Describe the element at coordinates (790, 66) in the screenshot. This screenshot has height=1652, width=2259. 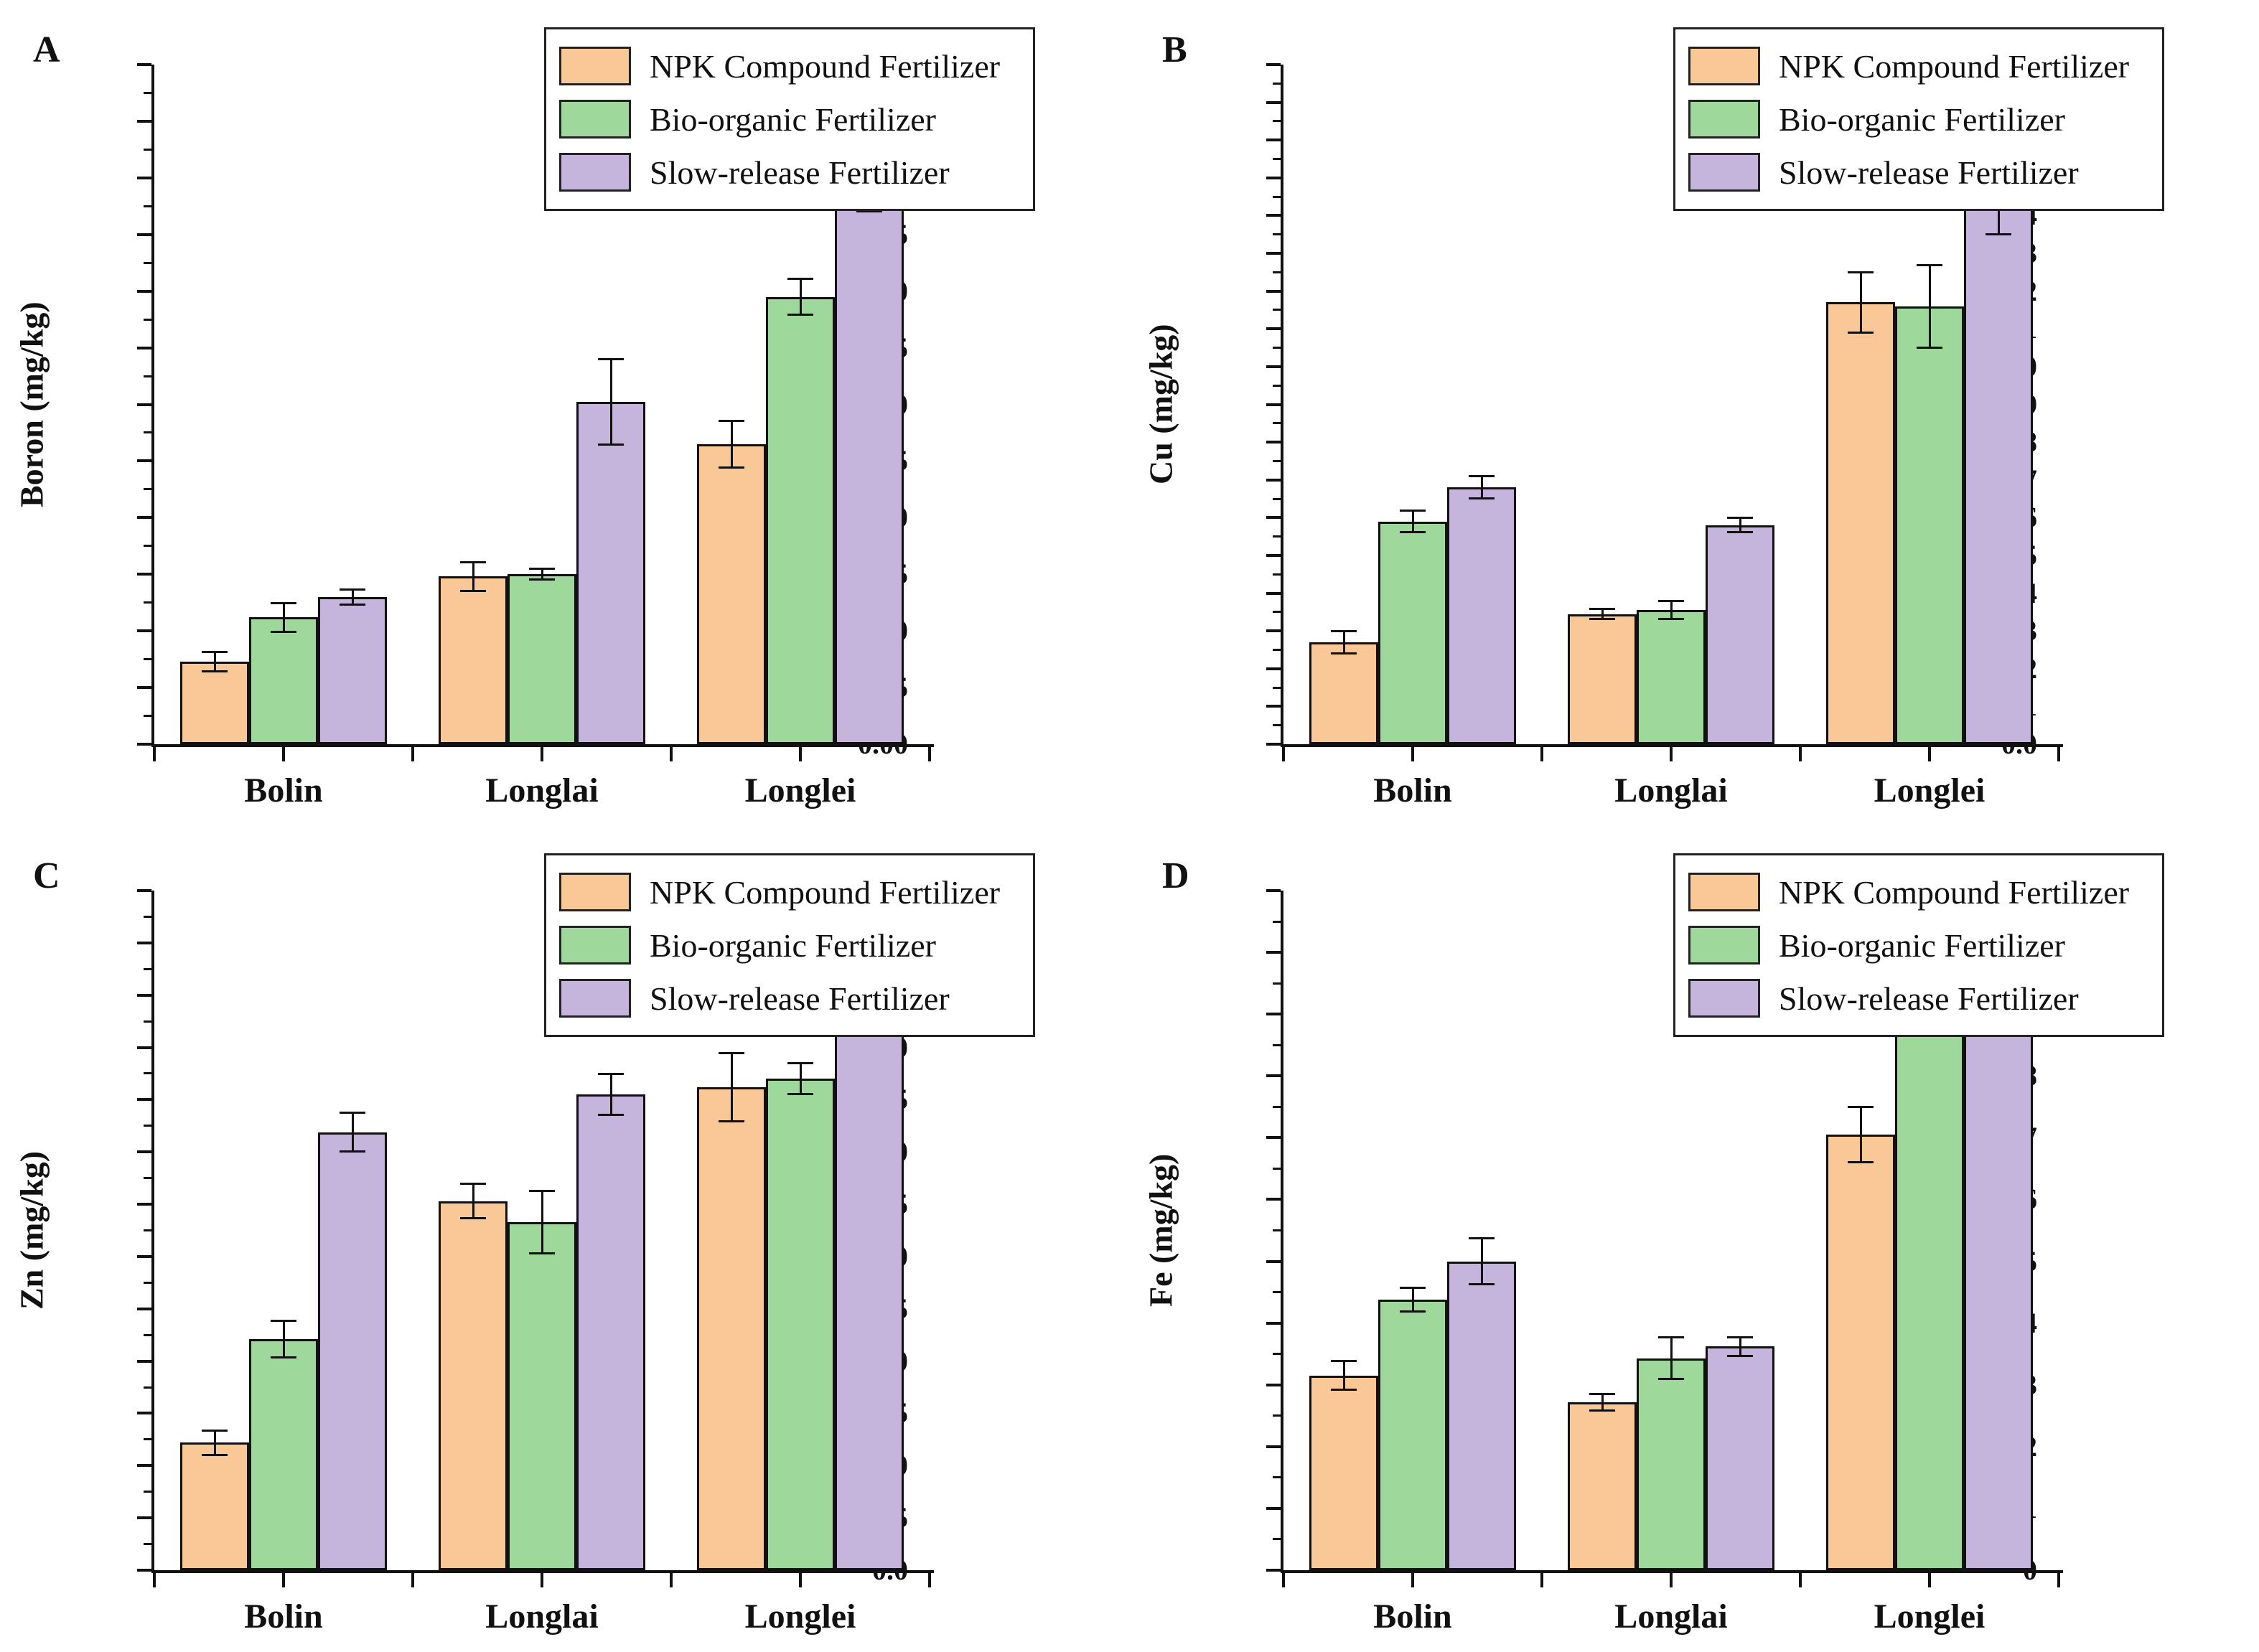
I see `legend-item: NPK Compound Fertilizer` at that location.